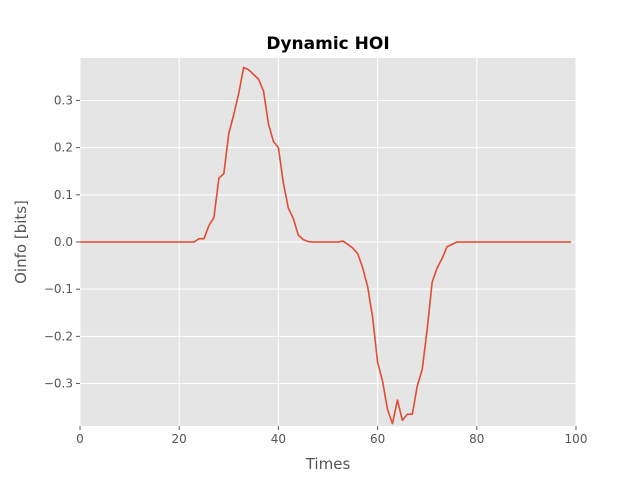  I want to click on y-axis-ticks: −0.3 −0.2 −0.1 0.0 0.1 0.2 0.3, so click(62, 242).